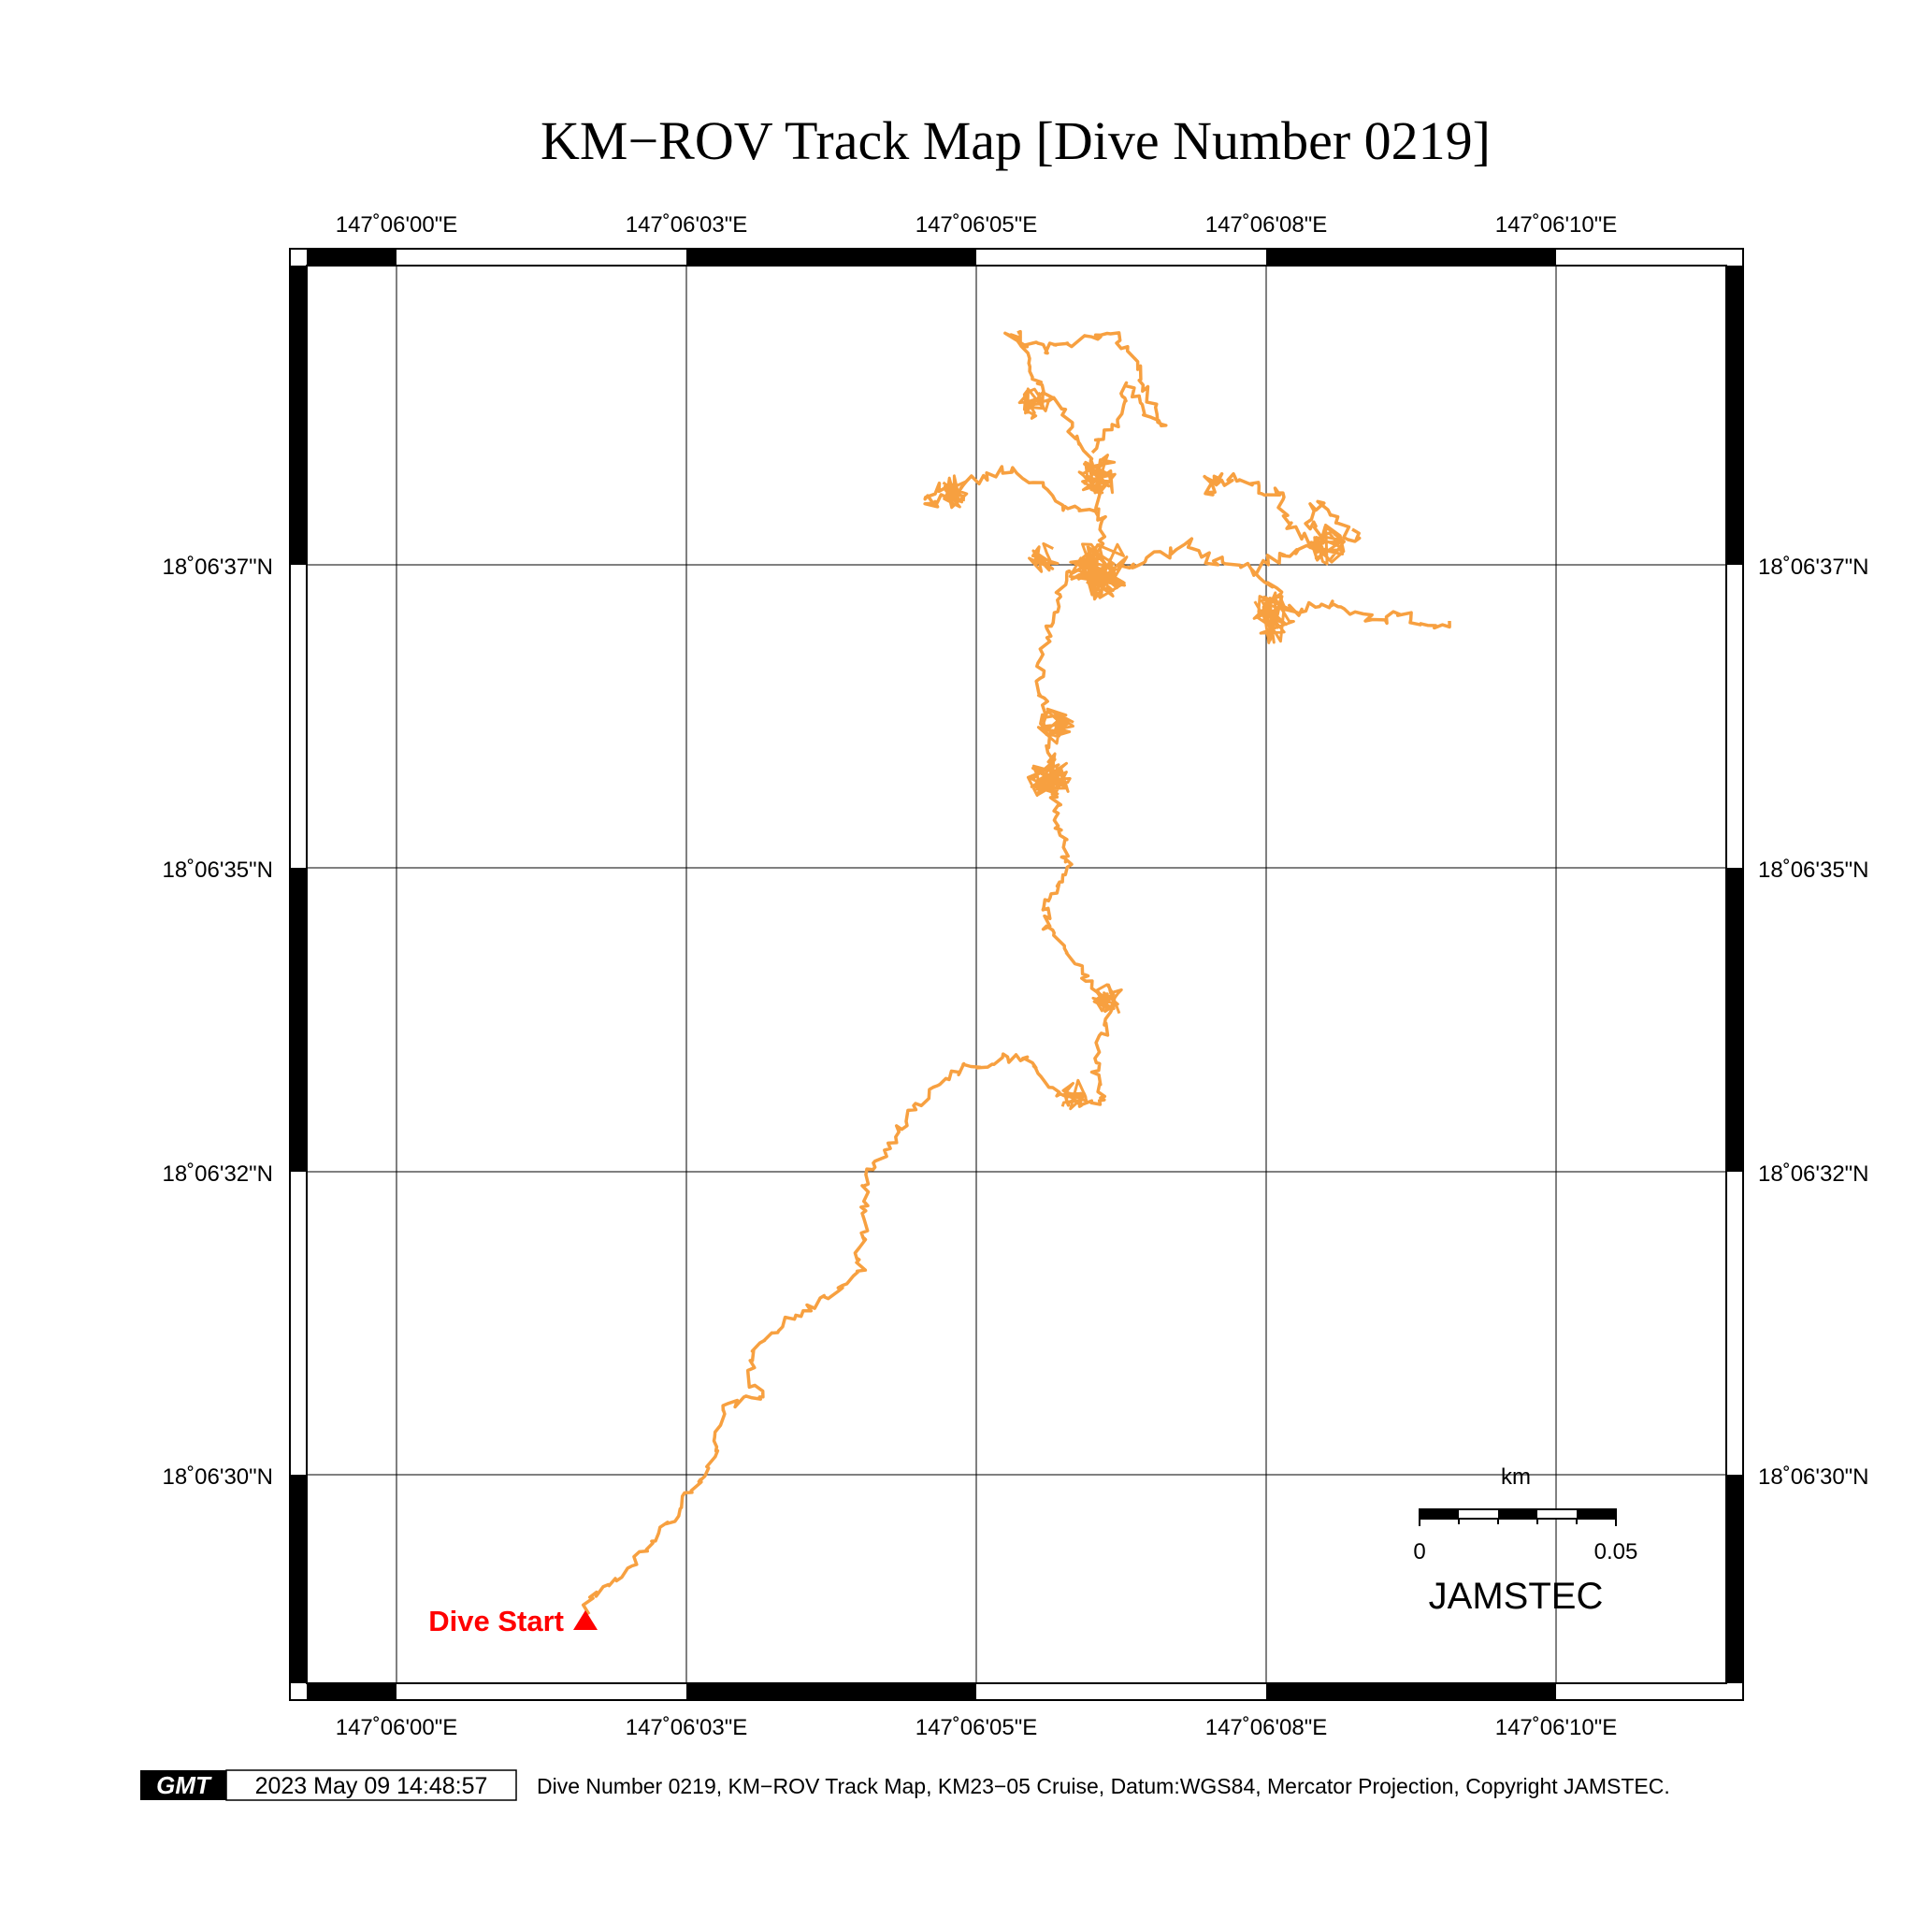 The image size is (1932, 1932). I want to click on dive-start-marker, so click(585, 1620).